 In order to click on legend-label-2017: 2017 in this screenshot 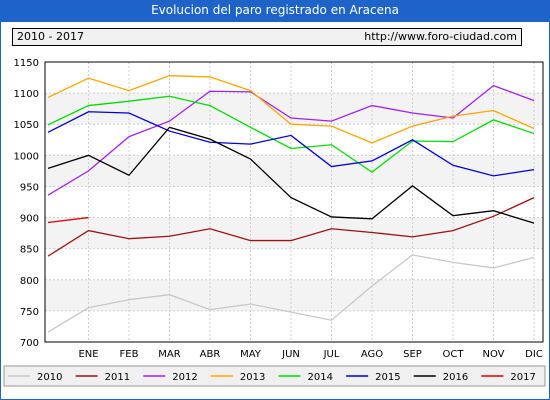, I will do `click(522, 377)`.